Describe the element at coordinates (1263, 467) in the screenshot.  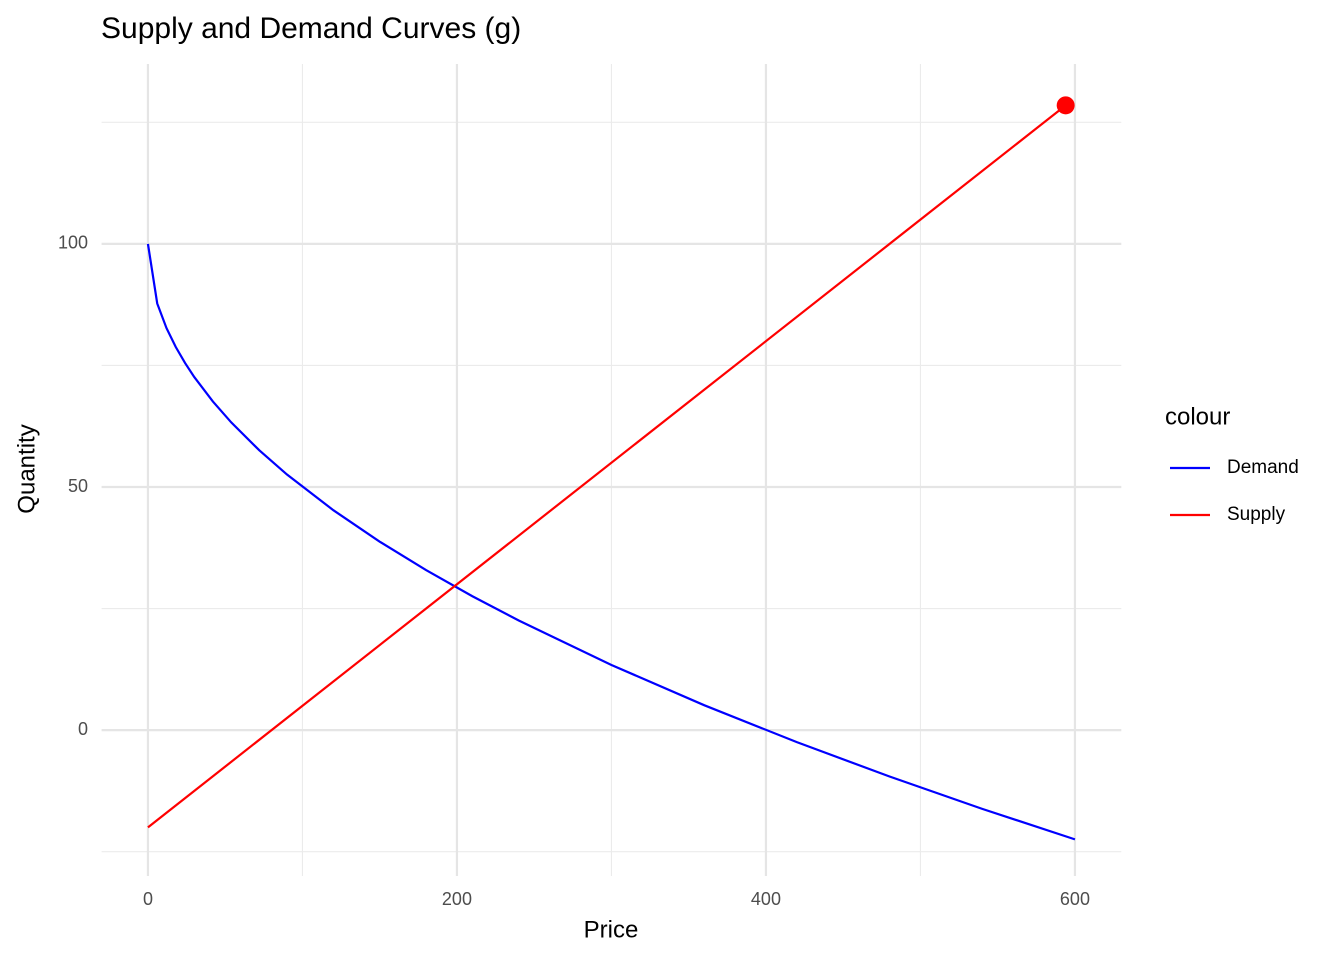
I see `legend-label: Demand` at that location.